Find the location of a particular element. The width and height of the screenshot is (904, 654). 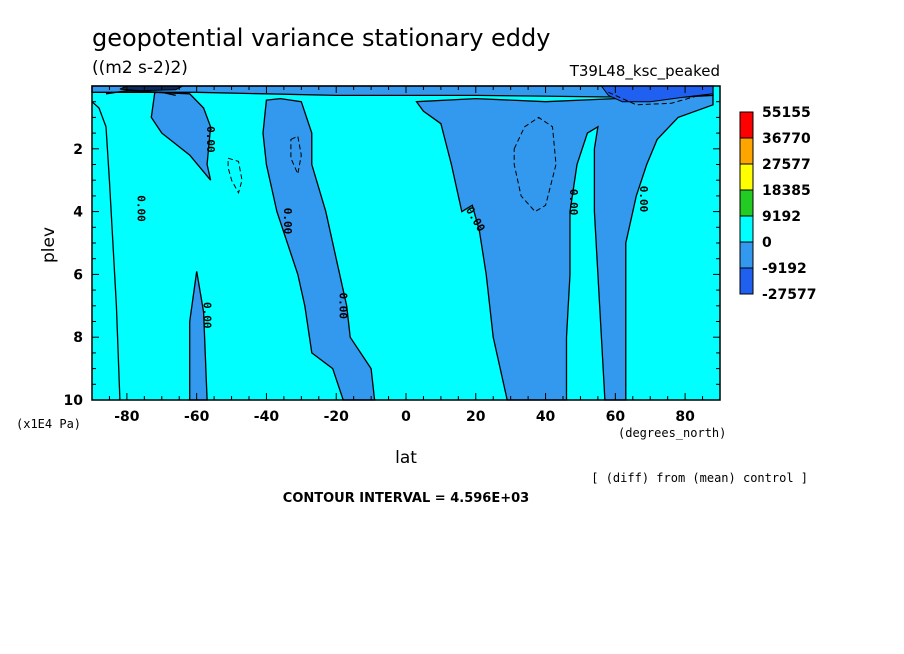

contour-dashed-nh-top-inner is located at coordinates (654, 98).